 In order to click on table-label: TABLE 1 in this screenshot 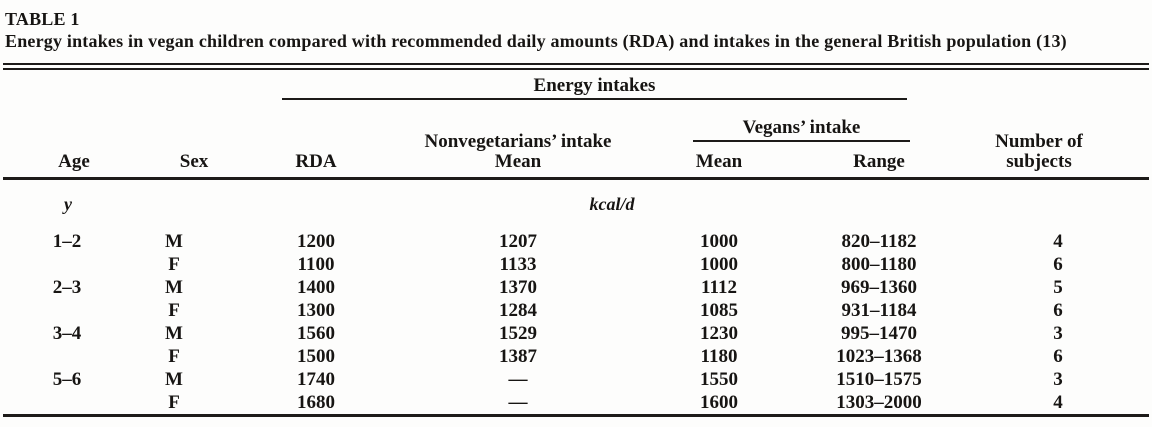, I will do `click(42, 19)`.